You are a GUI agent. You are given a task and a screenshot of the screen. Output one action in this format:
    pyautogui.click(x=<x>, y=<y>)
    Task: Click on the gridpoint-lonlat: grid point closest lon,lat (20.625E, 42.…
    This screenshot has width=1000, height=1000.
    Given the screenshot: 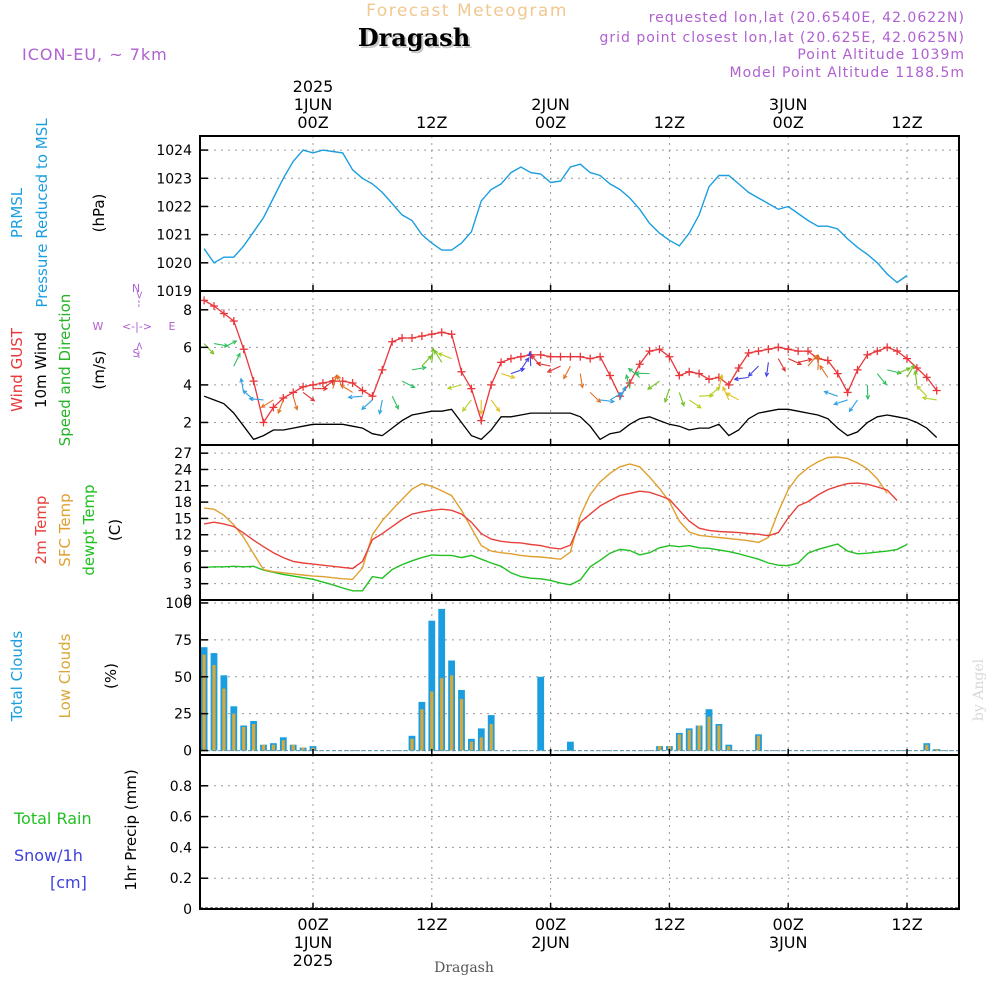 What is the action you would take?
    pyautogui.click(x=782, y=38)
    